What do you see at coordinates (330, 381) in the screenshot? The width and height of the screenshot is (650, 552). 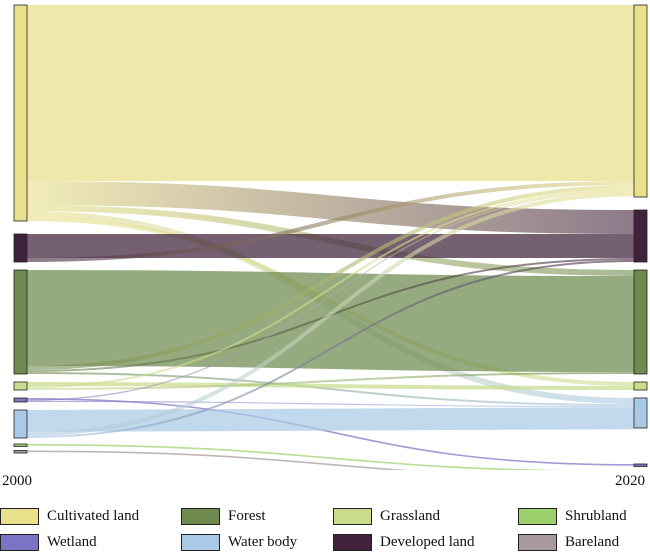 I see `flow-grassland-to-forest` at bounding box center [330, 381].